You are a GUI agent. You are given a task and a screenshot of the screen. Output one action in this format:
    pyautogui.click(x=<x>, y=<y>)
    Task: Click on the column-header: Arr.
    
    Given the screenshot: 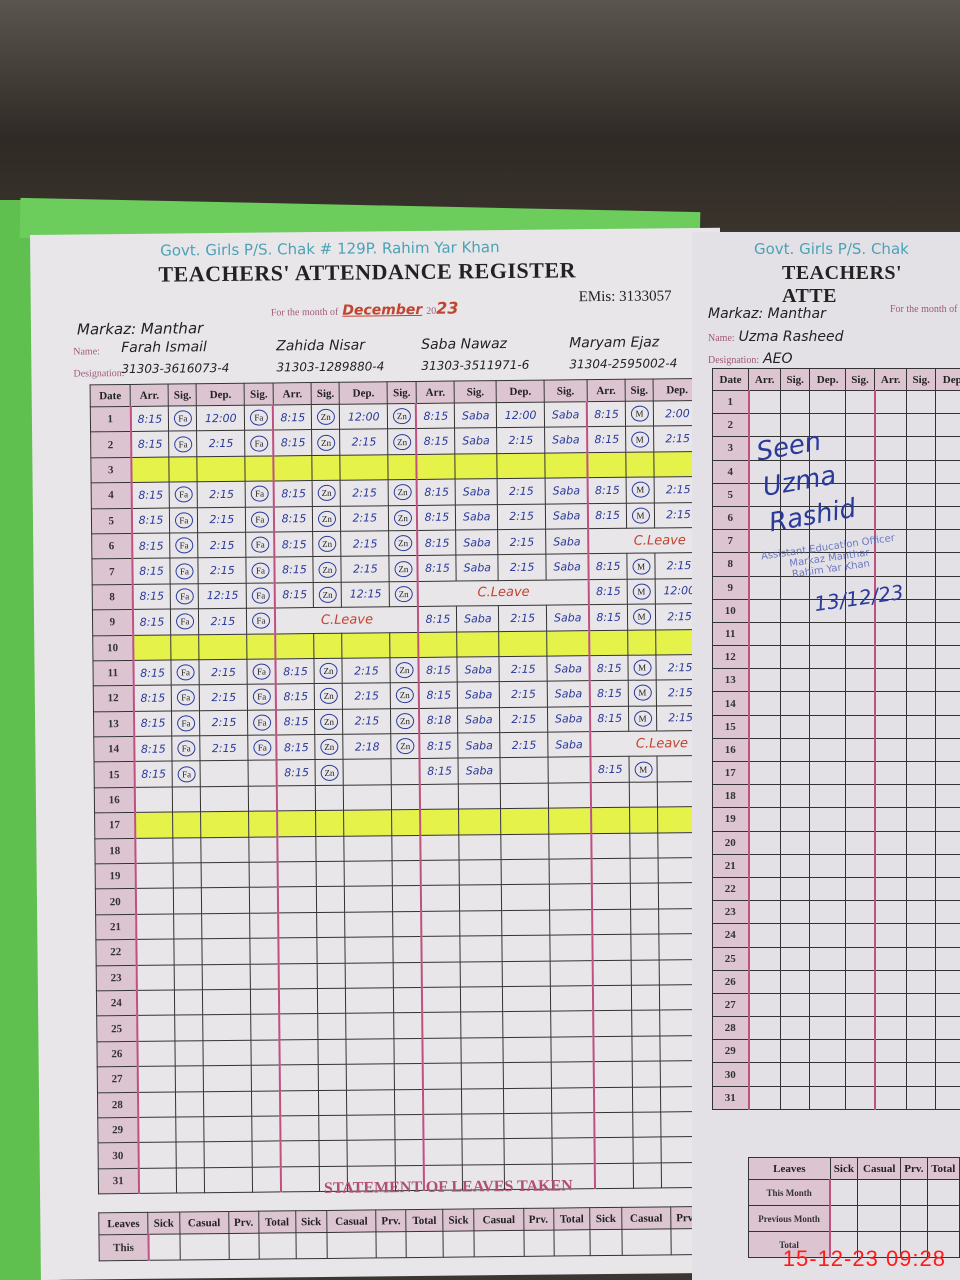 What is the action you would take?
    pyautogui.click(x=435, y=392)
    